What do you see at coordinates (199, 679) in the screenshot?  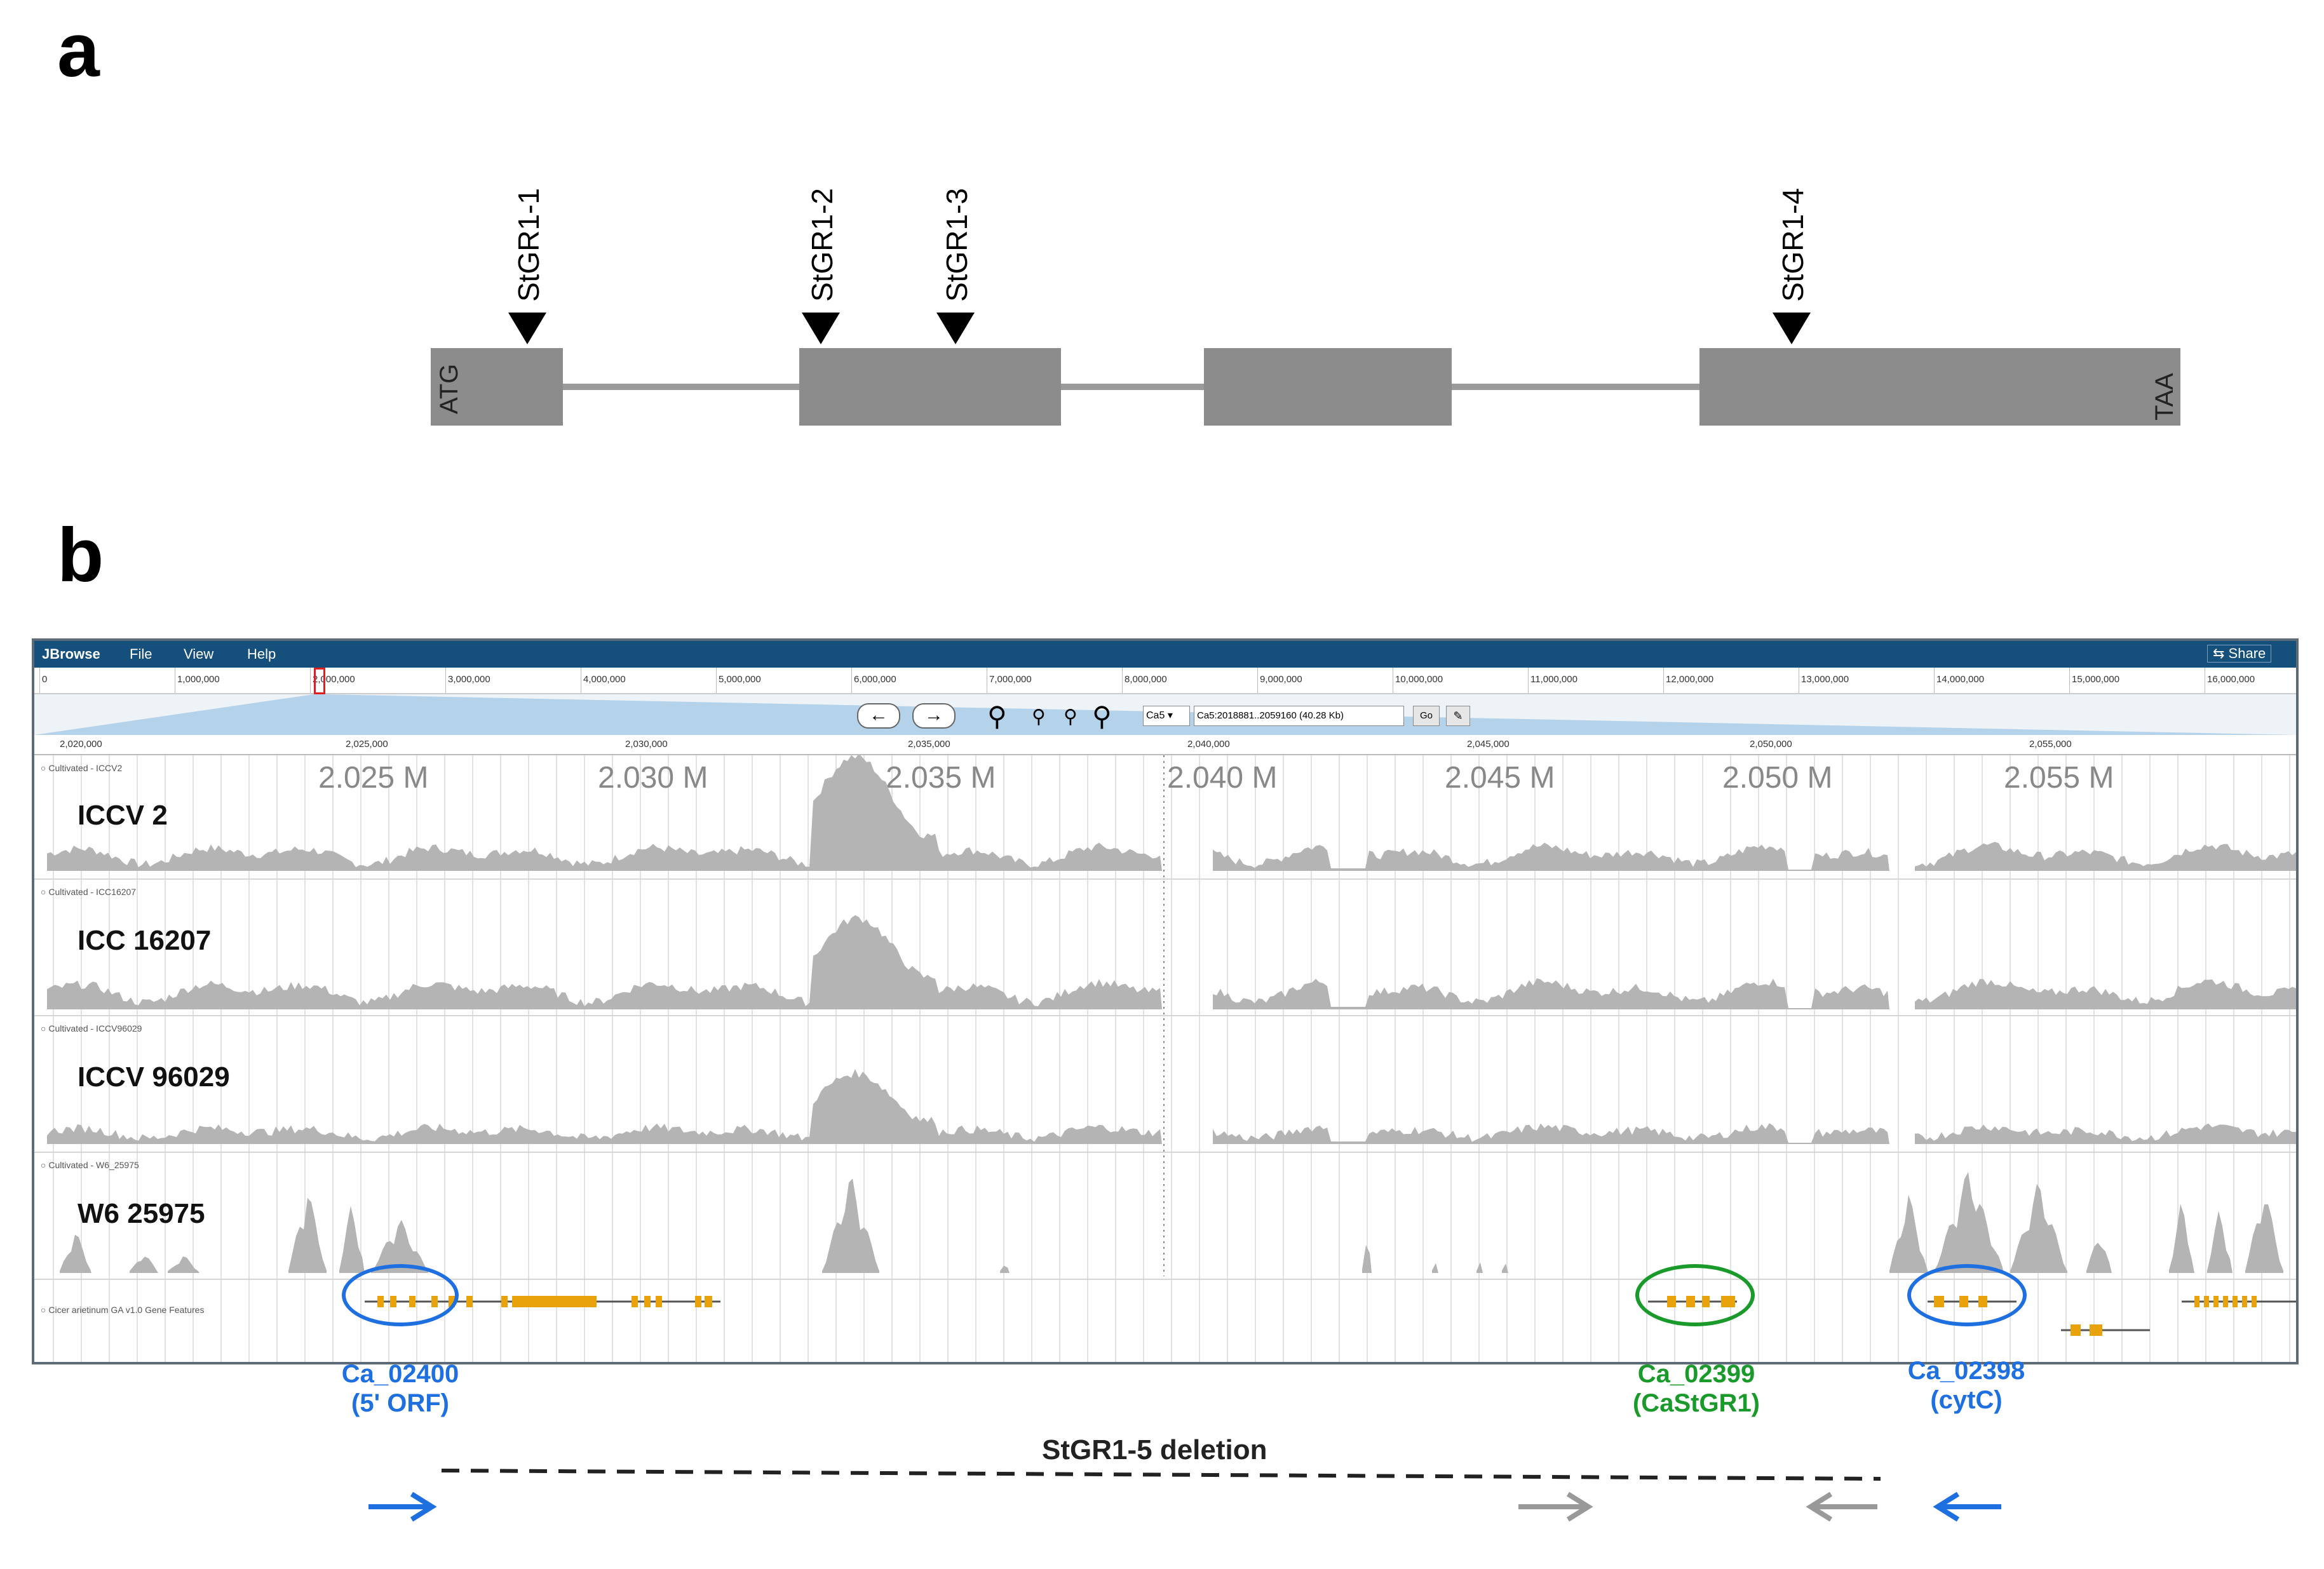 I see `overview-tick-label: 1,000,000` at bounding box center [199, 679].